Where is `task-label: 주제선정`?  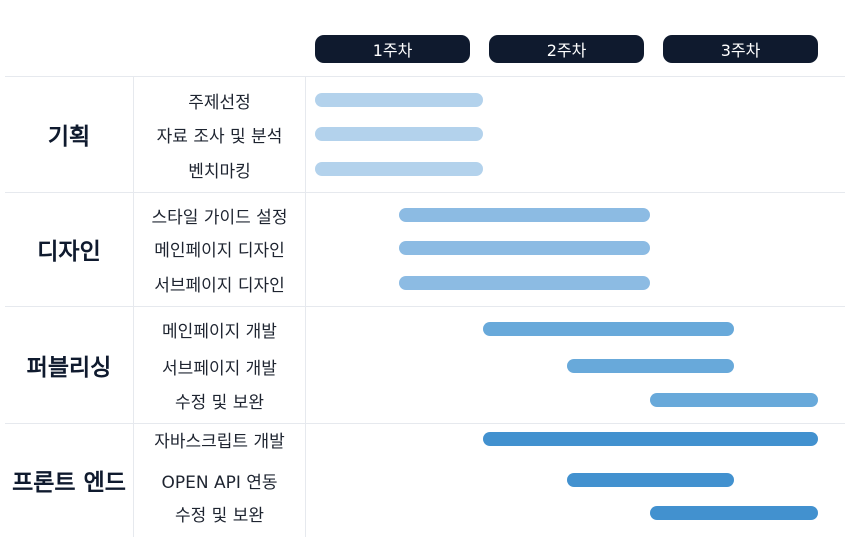
task-label: 주제선정 is located at coordinates (219, 102).